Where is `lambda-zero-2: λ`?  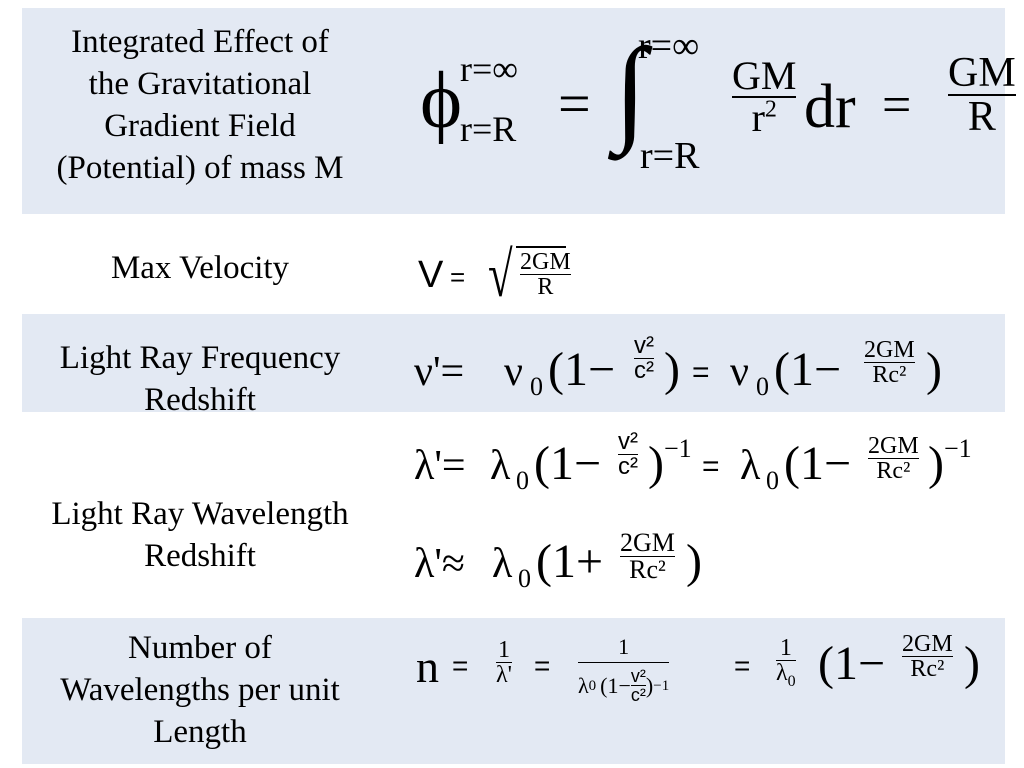 lambda-zero-2: λ is located at coordinates (750, 466).